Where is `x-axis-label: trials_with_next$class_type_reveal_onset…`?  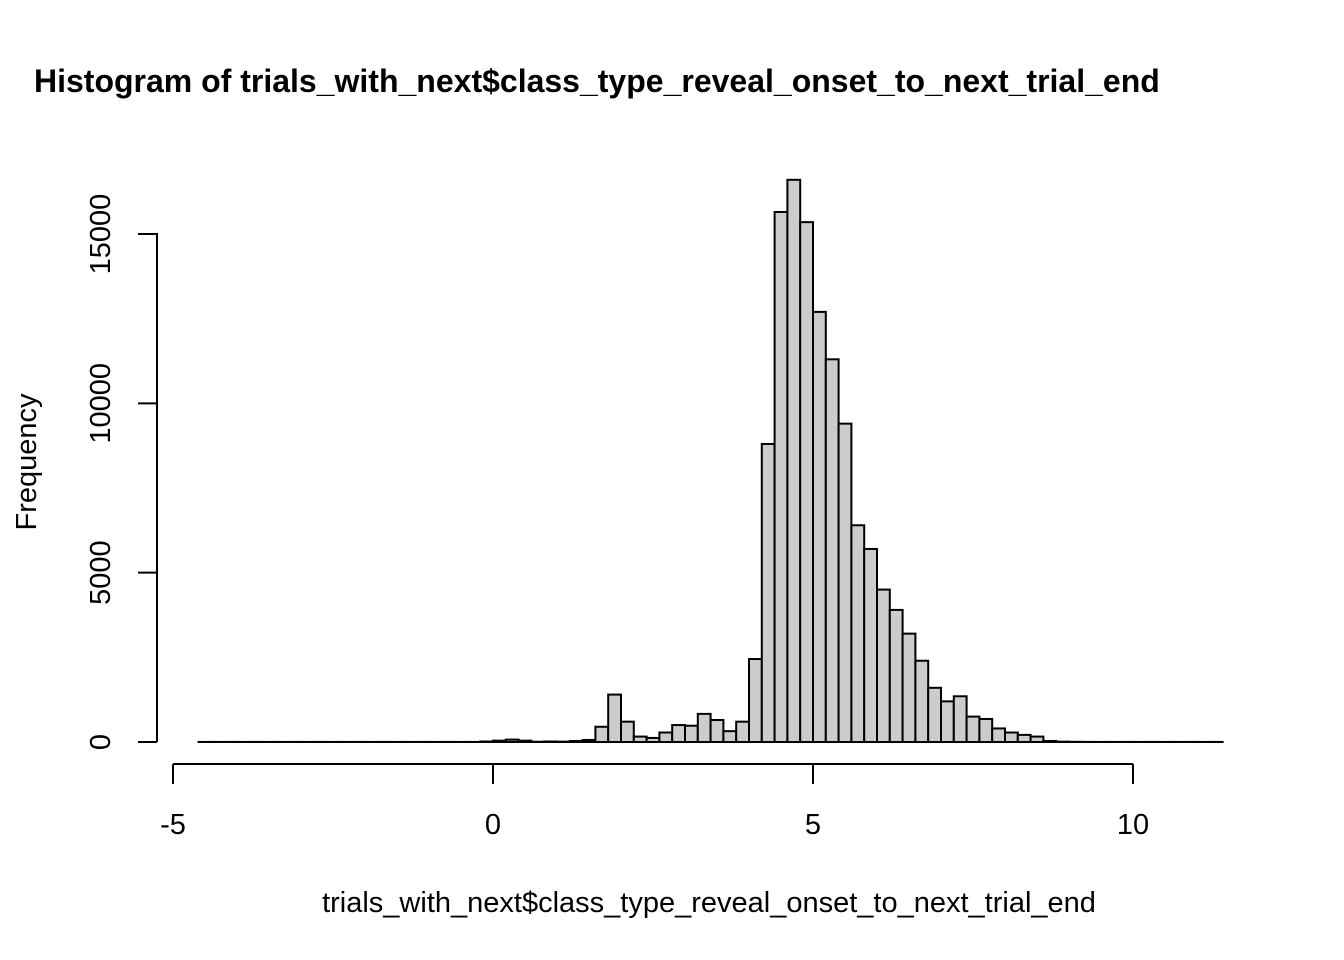 x-axis-label: trials_with_next$class_type_reveal_onset… is located at coordinates (709, 903).